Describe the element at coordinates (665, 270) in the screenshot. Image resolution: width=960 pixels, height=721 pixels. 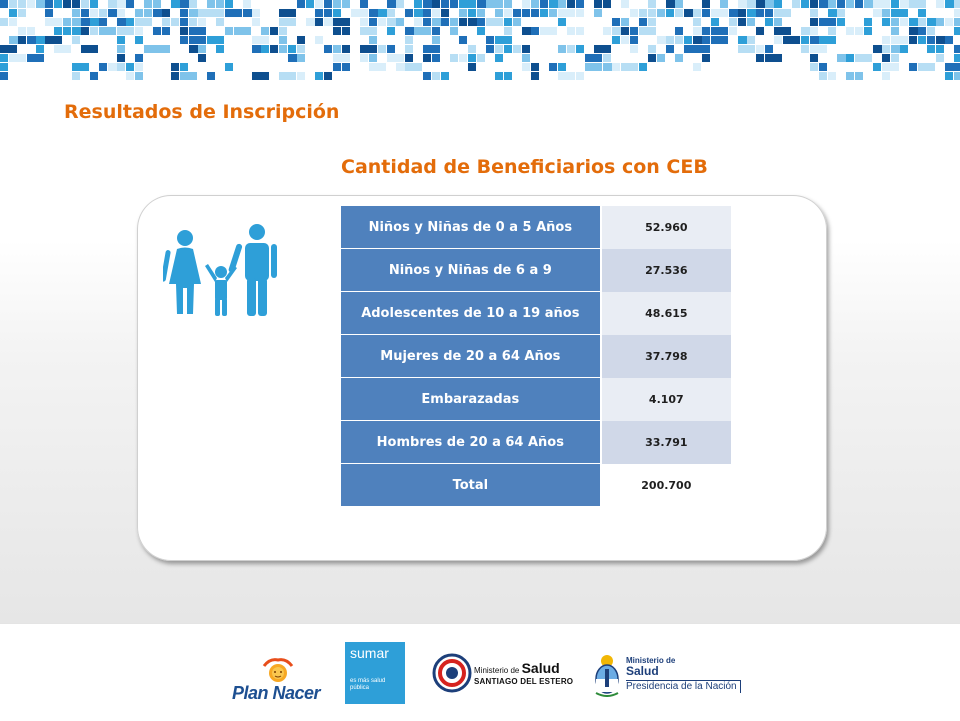
I see `row-value: 27.536` at that location.